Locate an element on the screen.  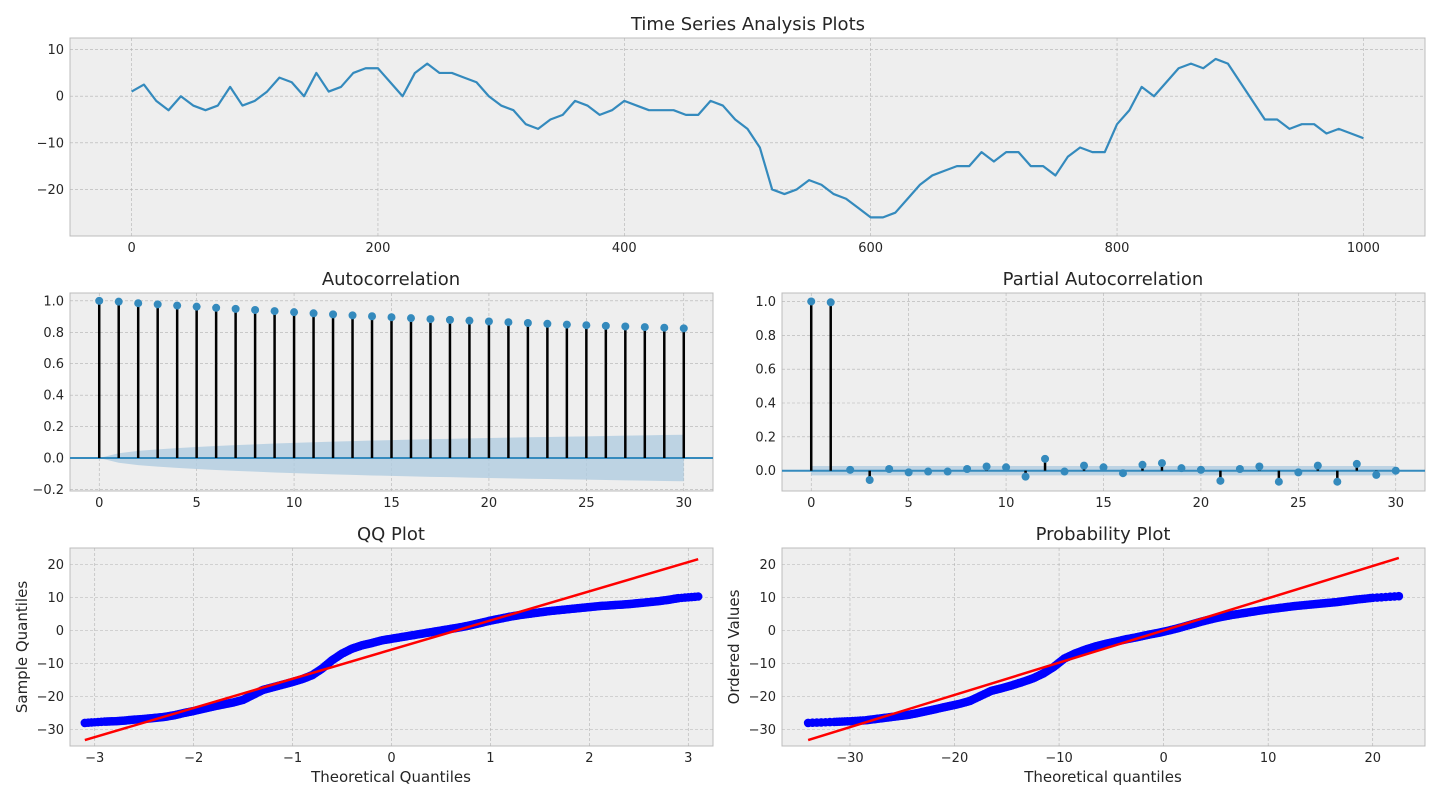
pacf-ytick-label: 0.2 is located at coordinates (765, 437).